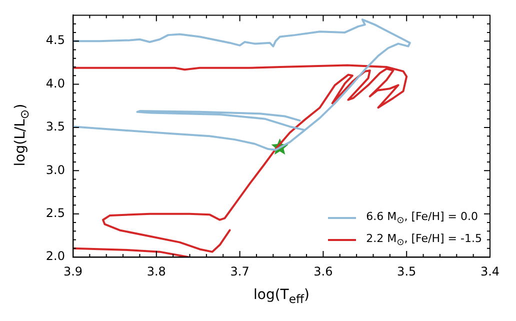 This screenshot has height=321, width=516. Describe the element at coordinates (156, 271) in the screenshot. I see `x-tick-label: 3.8` at that location.